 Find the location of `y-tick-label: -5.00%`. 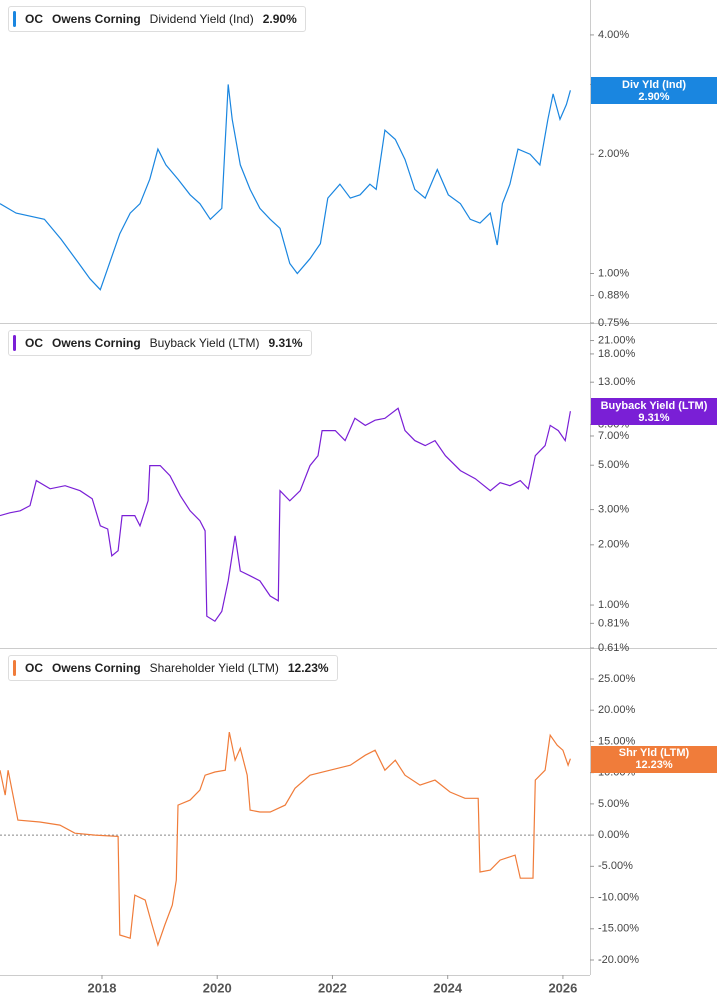

y-tick-label: -5.00% is located at coordinates (615, 866).